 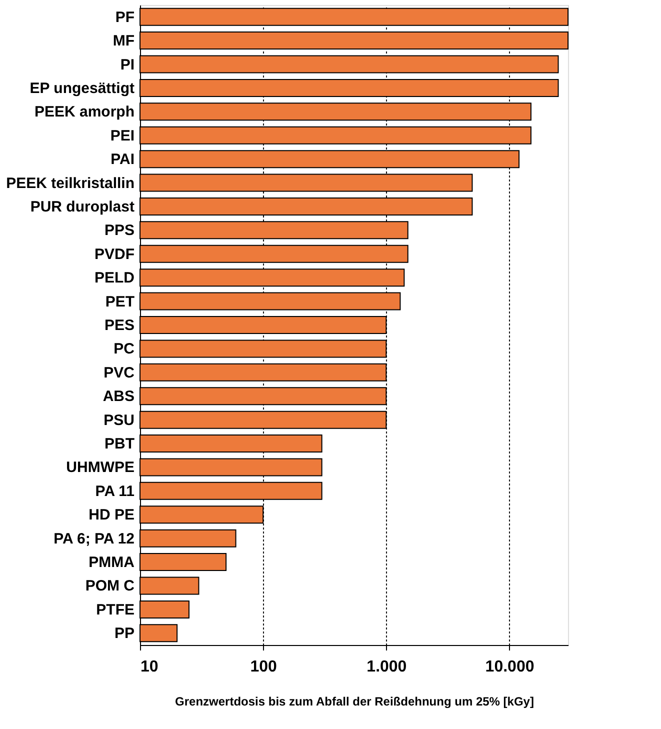 I want to click on x-axis-title: Grenzwertdosis bis zum Abfall der Reißdehnung um 25% [kGy], so click(x=354, y=701).